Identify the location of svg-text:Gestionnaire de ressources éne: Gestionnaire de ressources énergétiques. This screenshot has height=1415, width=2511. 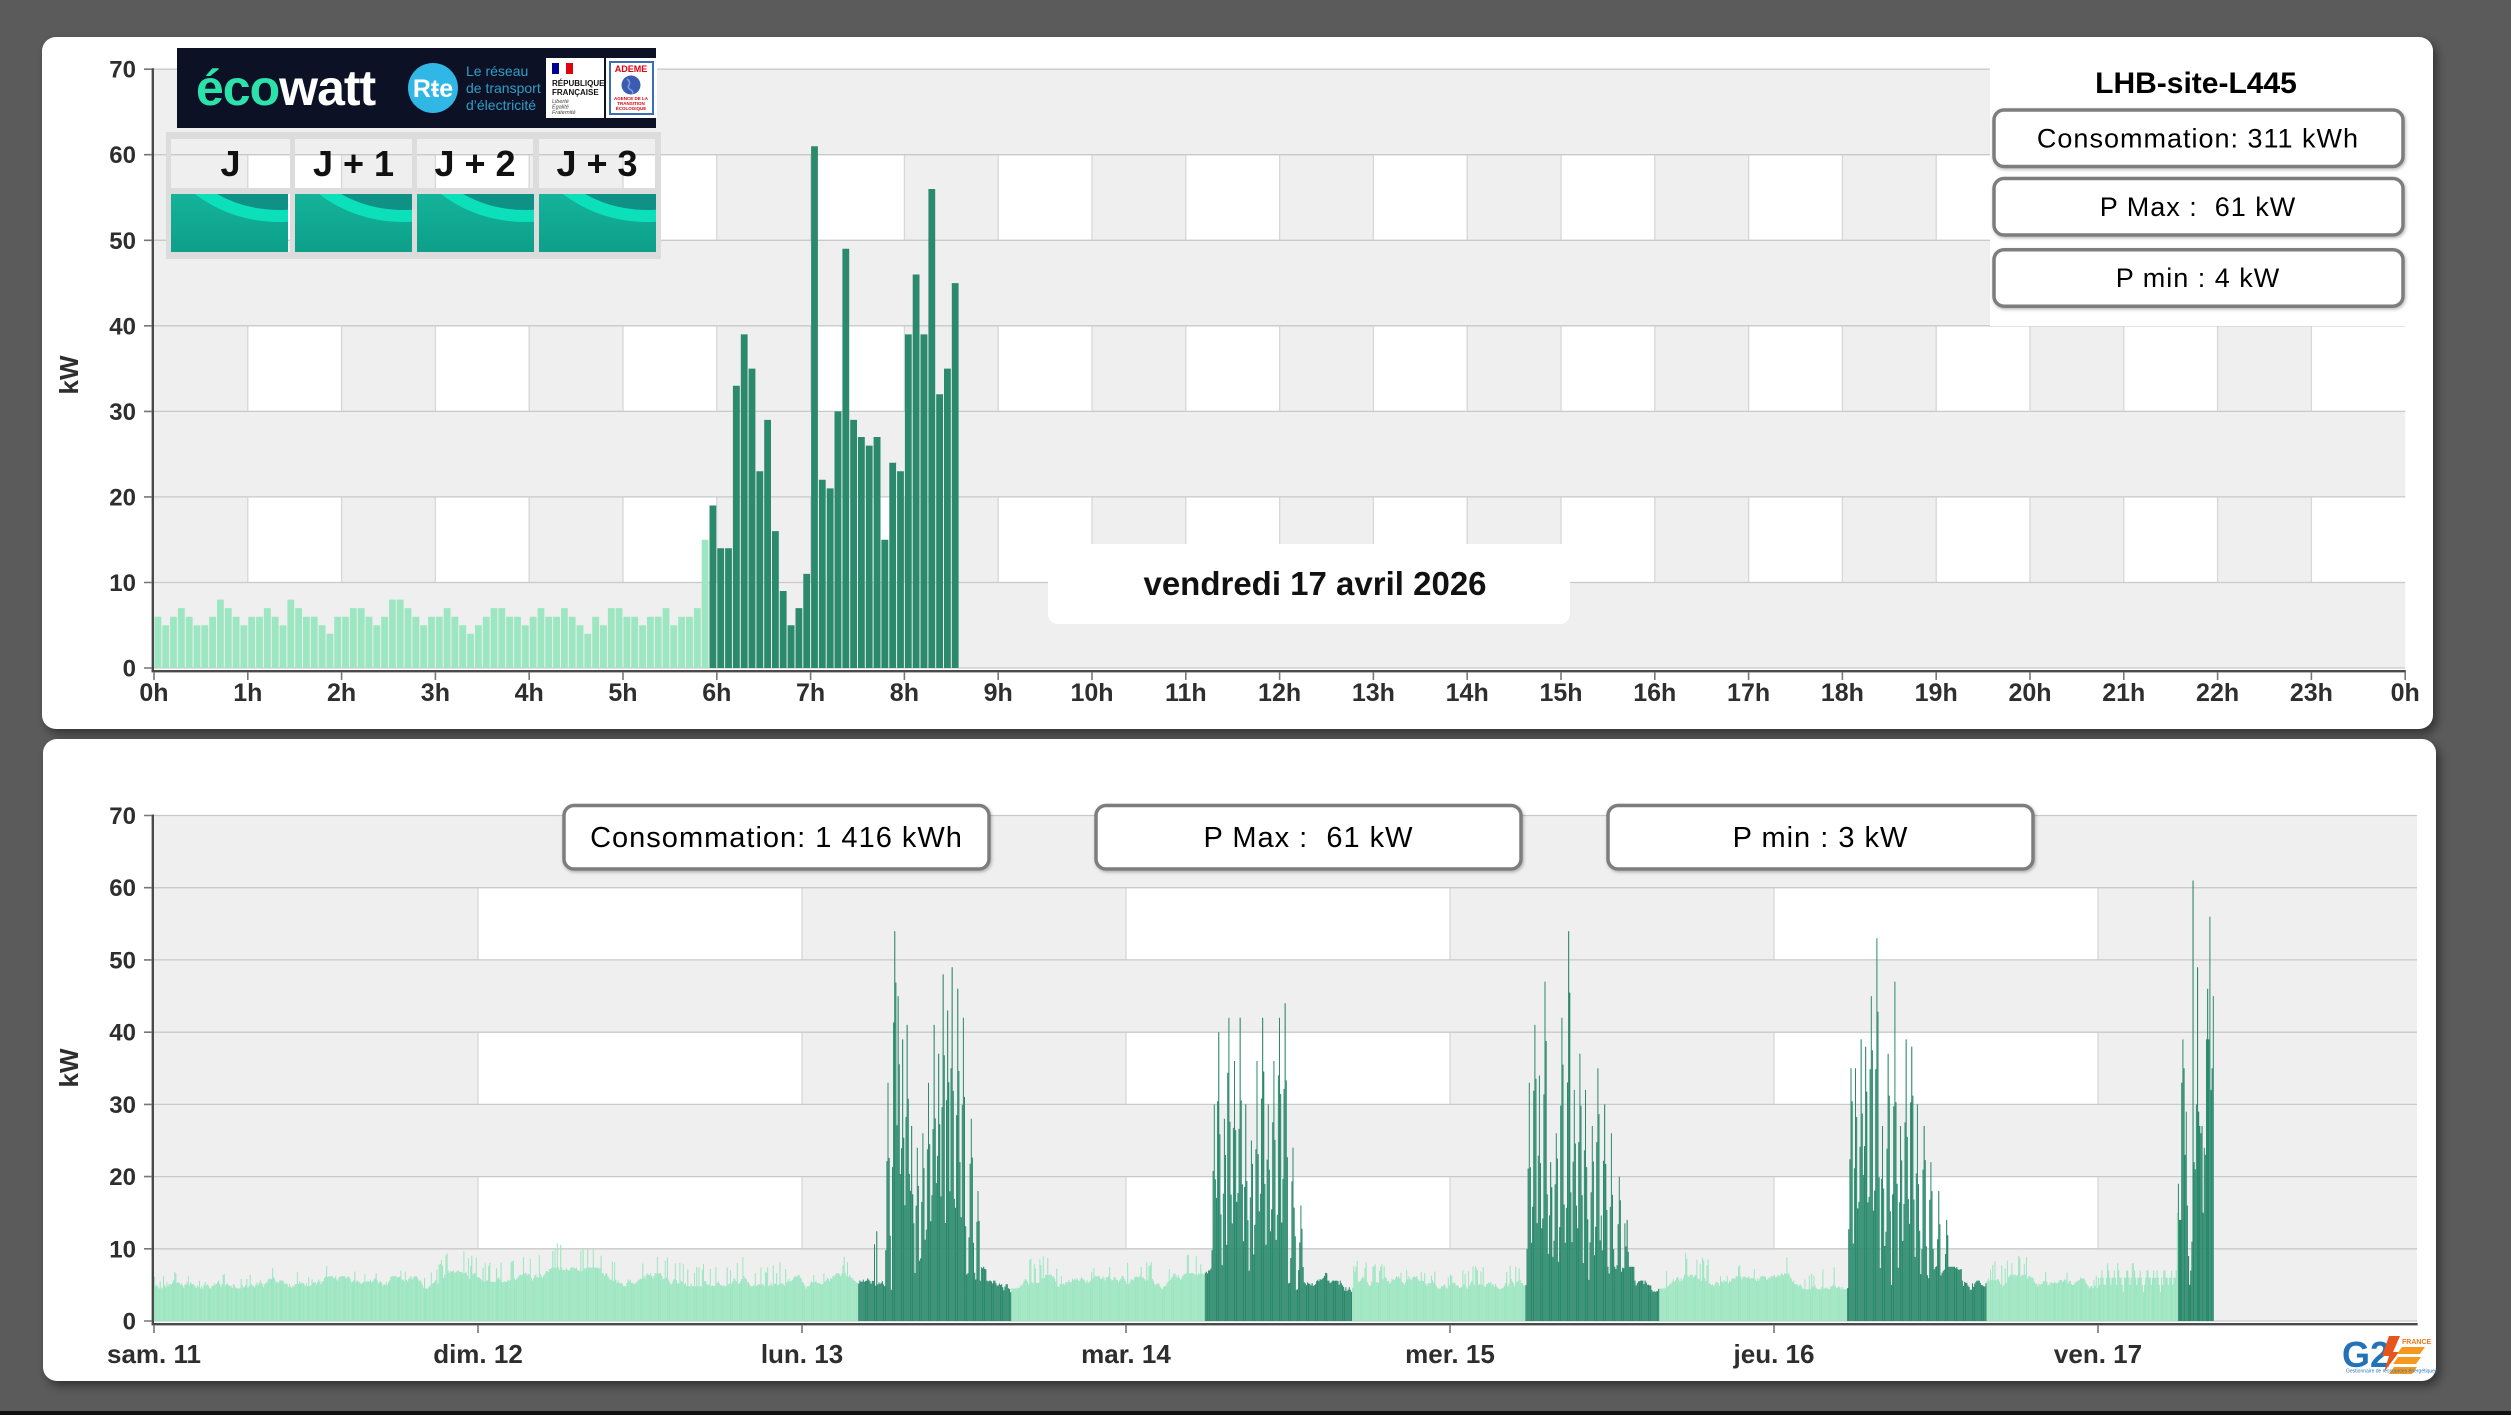
(2392, 1372).